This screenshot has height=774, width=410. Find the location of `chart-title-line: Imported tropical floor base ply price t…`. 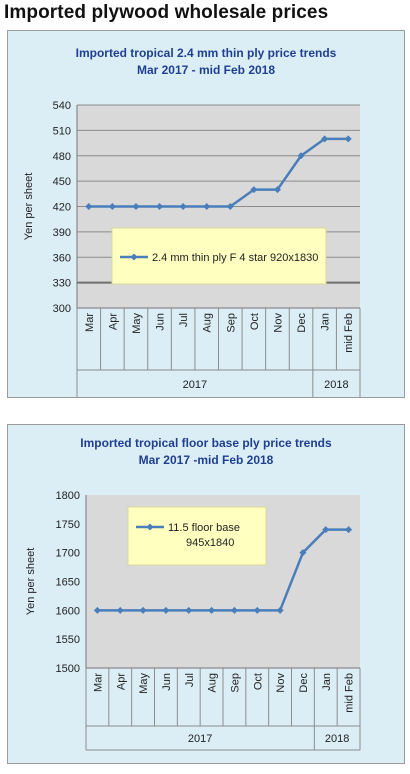

chart-title-line: Imported tropical floor base ply price t… is located at coordinates (206, 443).